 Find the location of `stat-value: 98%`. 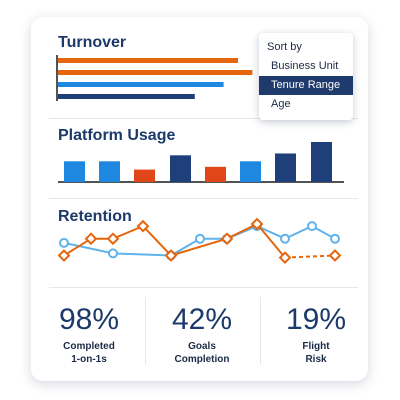

stat-value: 98% is located at coordinates (89, 319).